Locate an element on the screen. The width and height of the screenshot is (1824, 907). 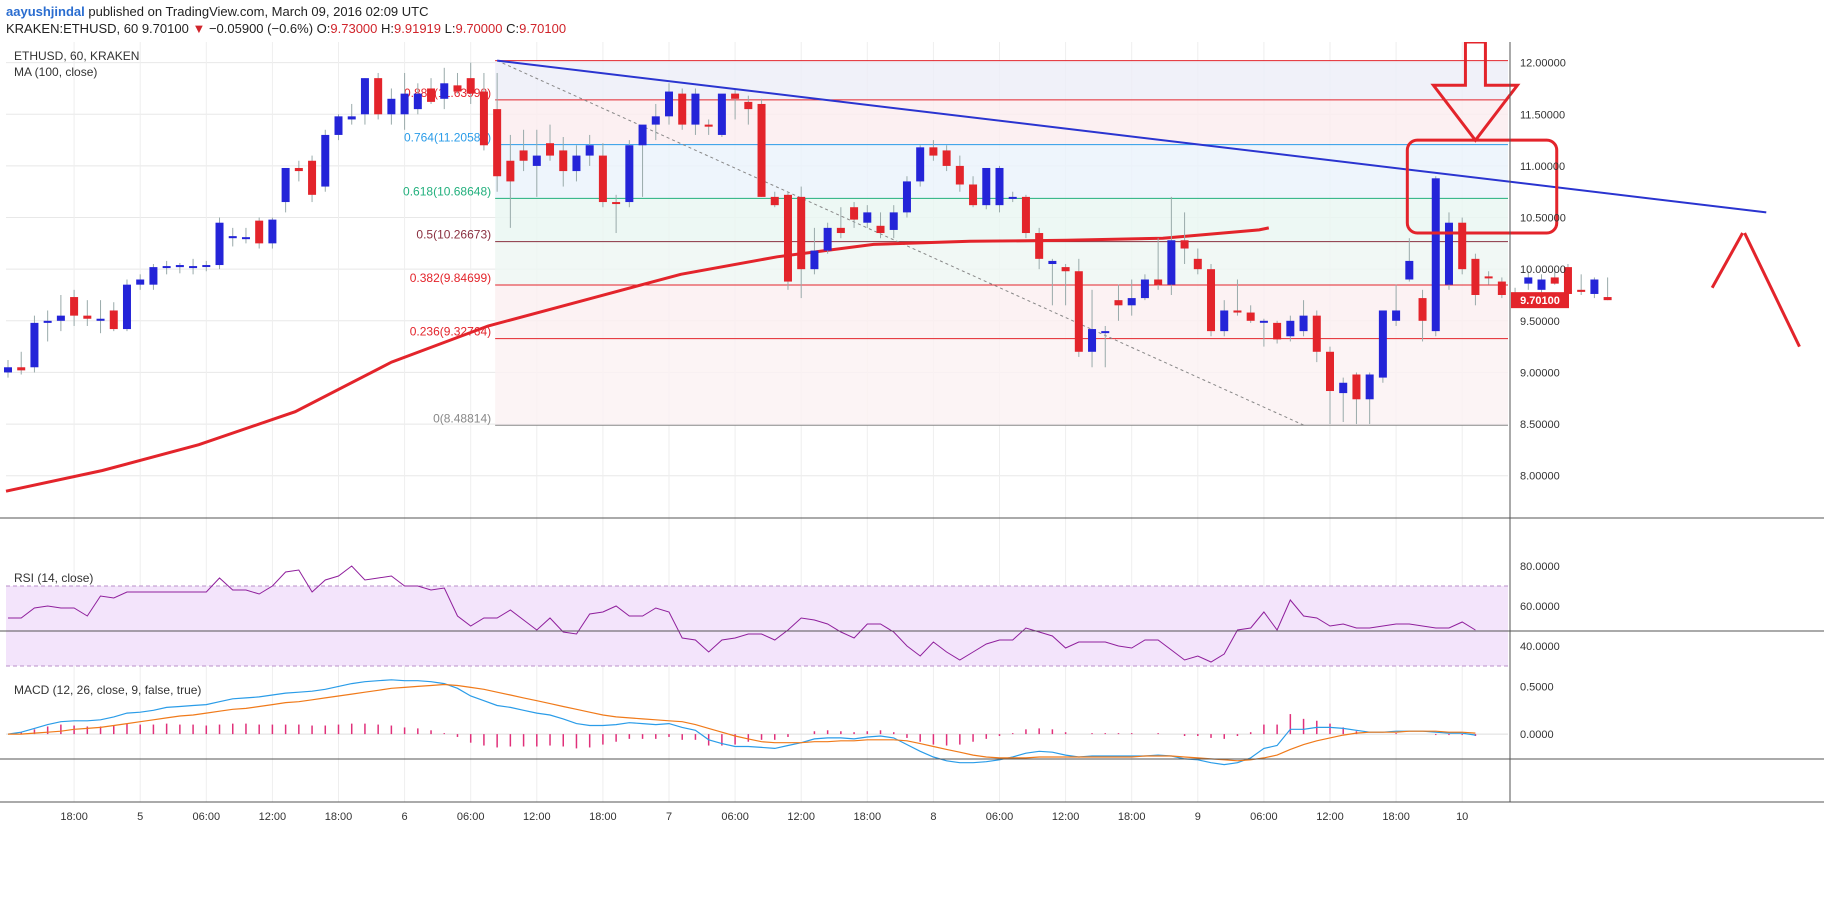
last-price-badge is located at coordinates (1540, 300).